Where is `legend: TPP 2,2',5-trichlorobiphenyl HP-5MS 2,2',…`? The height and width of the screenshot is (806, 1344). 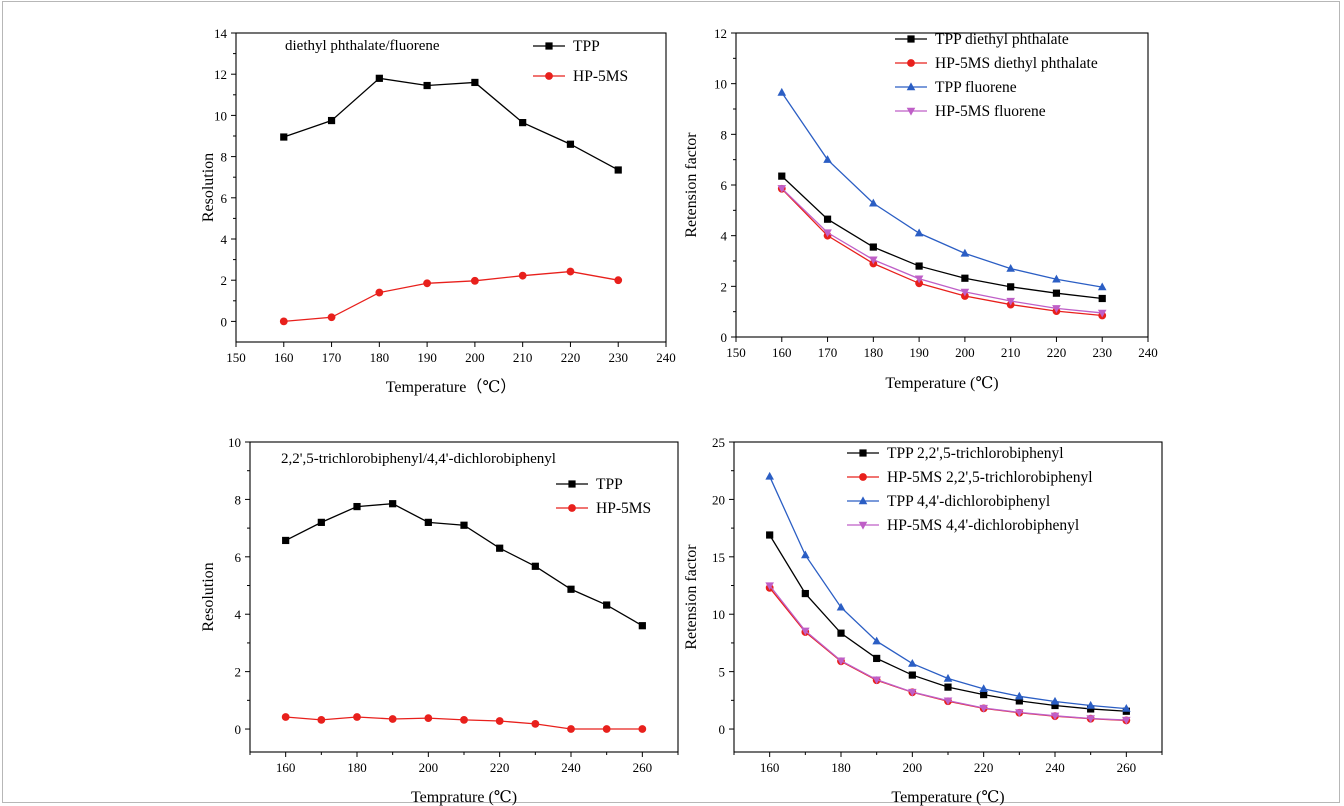 legend: TPP 2,2',5-trichlorobiphenyl HP-5MS 2,2',… is located at coordinates (970, 489).